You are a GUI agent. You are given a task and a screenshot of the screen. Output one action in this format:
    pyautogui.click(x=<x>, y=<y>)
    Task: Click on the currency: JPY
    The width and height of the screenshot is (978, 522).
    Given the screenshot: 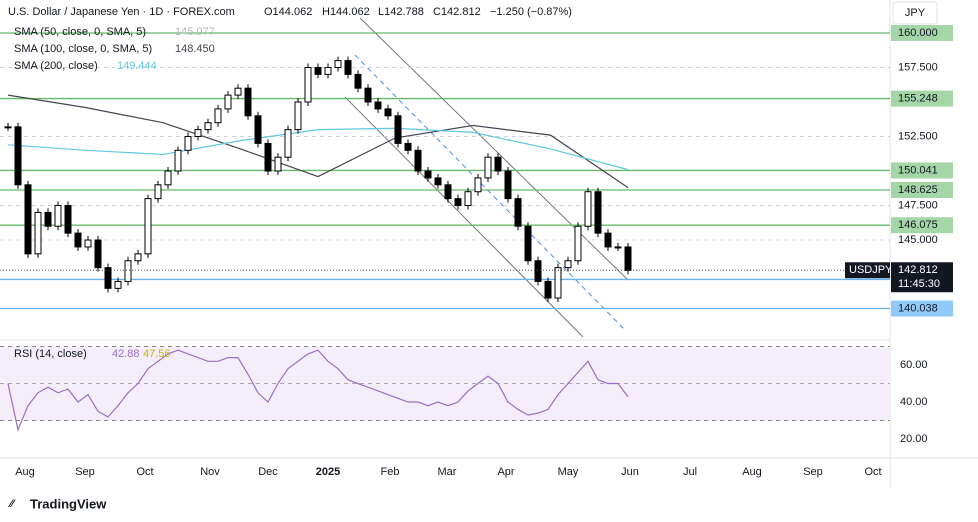 What is the action you would take?
    pyautogui.click(x=915, y=13)
    